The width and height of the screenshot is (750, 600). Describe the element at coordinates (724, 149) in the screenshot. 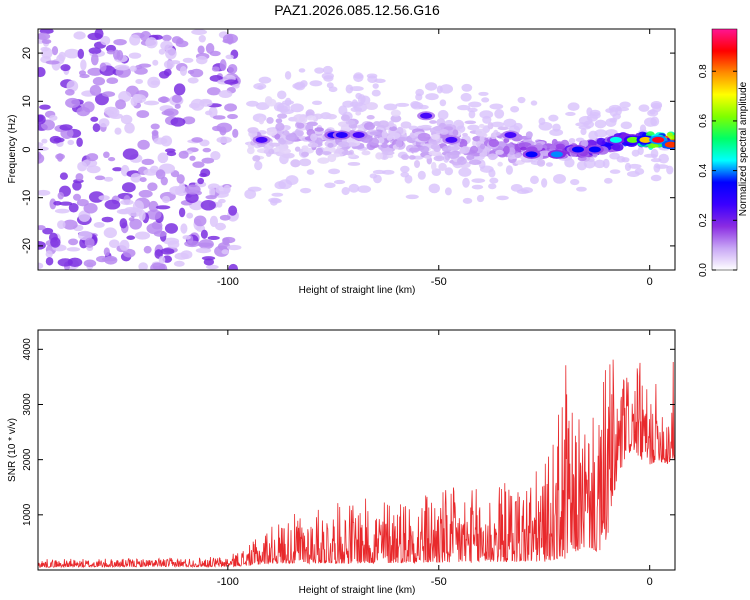

I see `colorbar-frame` at that location.